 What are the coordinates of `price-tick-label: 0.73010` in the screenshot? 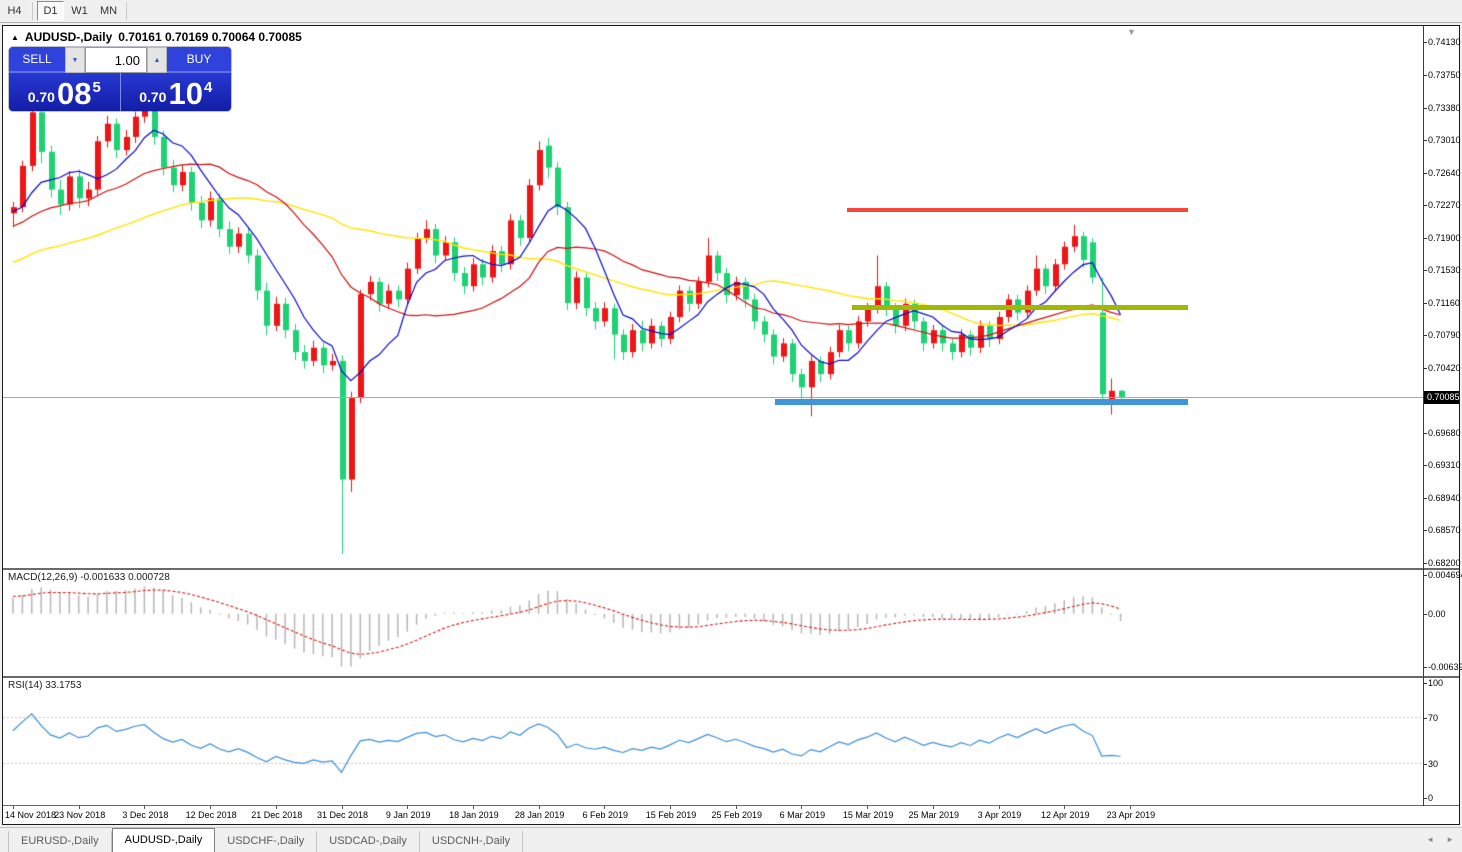 It's located at (1444, 140).